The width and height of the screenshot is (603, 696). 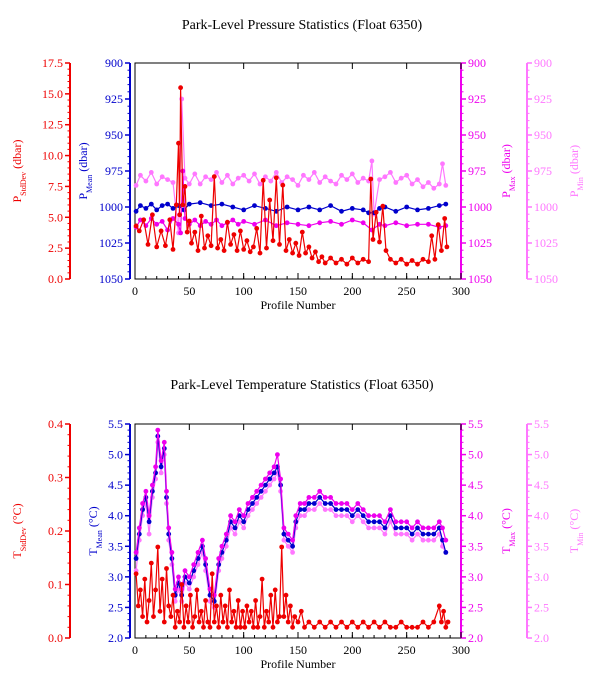 I want to click on y-axis-label-max: TMax (°C), so click(x=508, y=531).